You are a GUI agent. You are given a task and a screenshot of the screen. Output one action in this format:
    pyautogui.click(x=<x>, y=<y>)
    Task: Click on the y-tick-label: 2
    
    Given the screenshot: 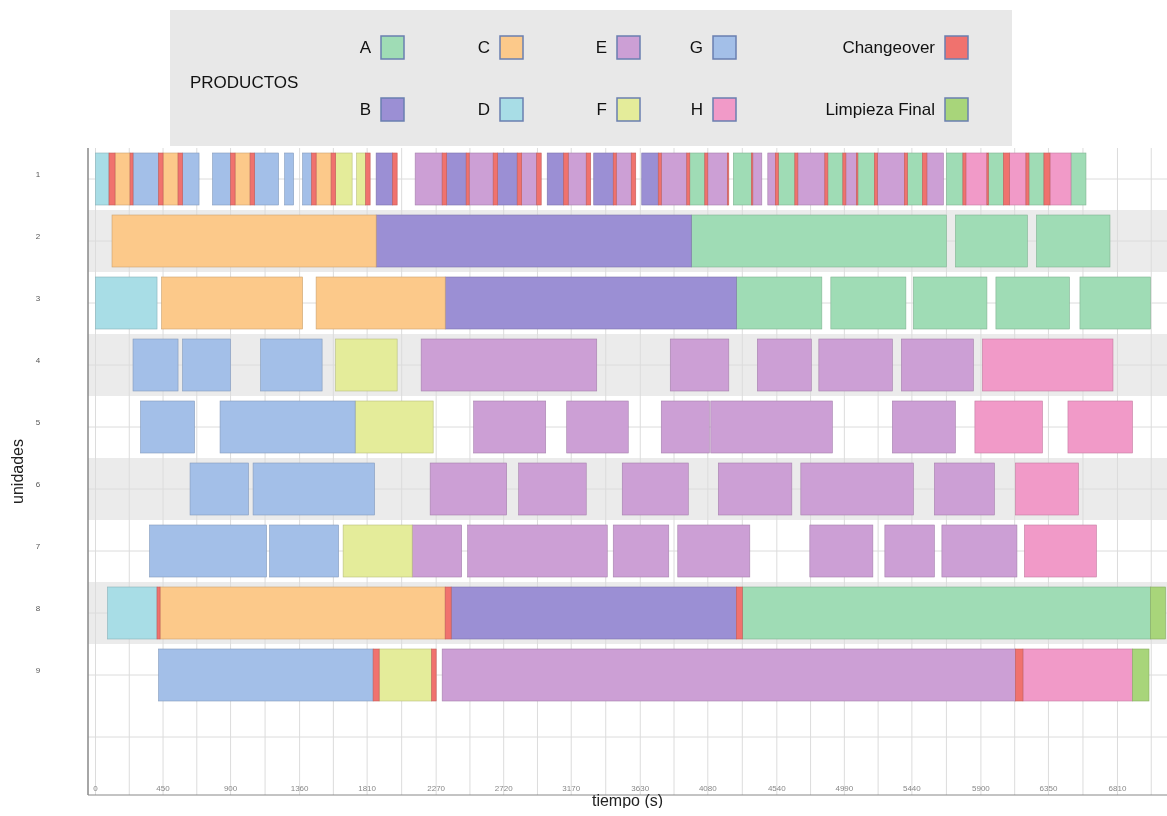 What is the action you would take?
    pyautogui.click(x=38, y=236)
    